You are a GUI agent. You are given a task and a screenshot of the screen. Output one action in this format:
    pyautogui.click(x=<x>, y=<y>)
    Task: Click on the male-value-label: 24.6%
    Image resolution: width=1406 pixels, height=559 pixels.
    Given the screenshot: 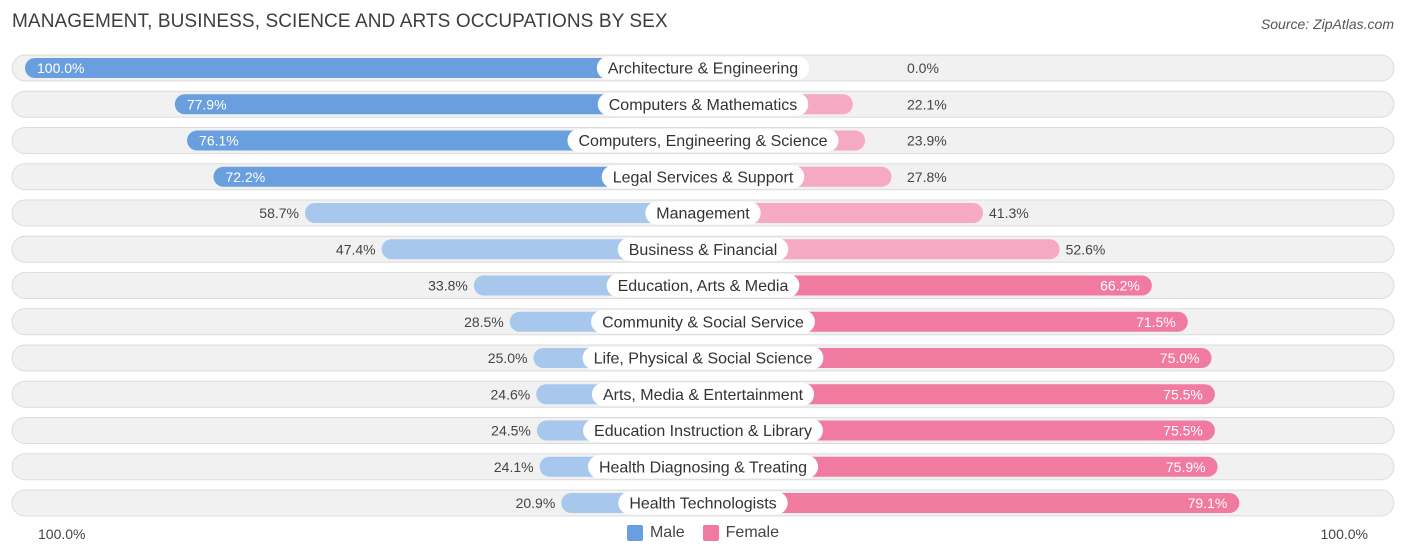 What is the action you would take?
    pyautogui.click(x=511, y=394)
    